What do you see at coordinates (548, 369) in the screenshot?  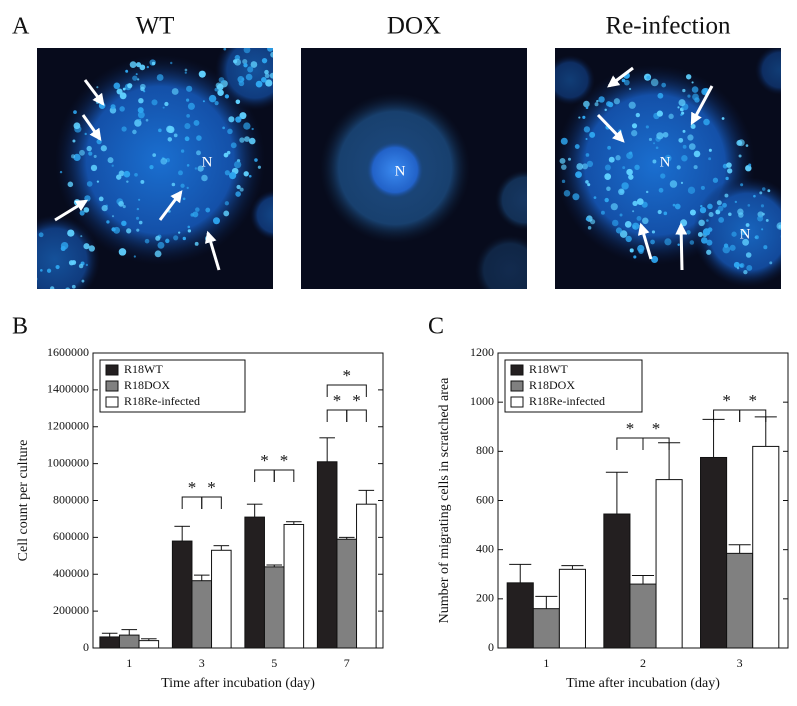 I see `legend-label: R18WT` at bounding box center [548, 369].